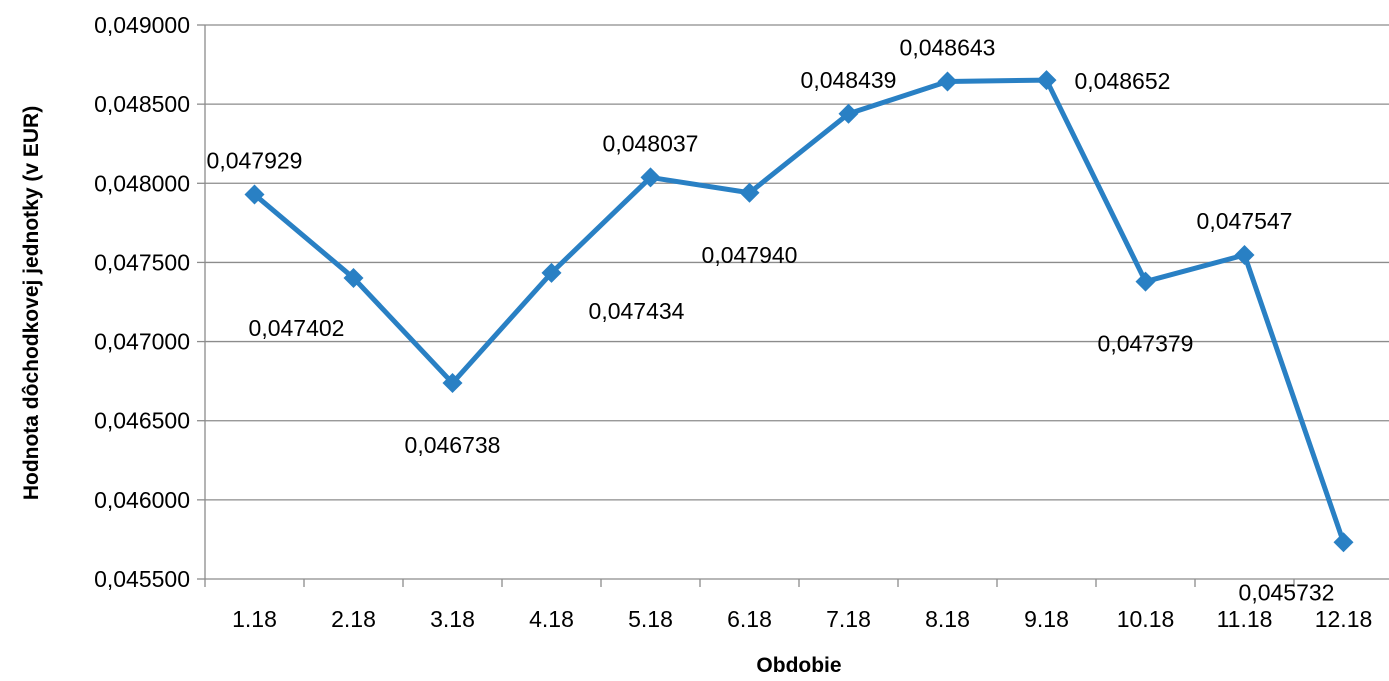 This screenshot has height=681, width=1389. Describe the element at coordinates (353, 619) in the screenshot. I see `x-tick-label: 2.18` at that location.